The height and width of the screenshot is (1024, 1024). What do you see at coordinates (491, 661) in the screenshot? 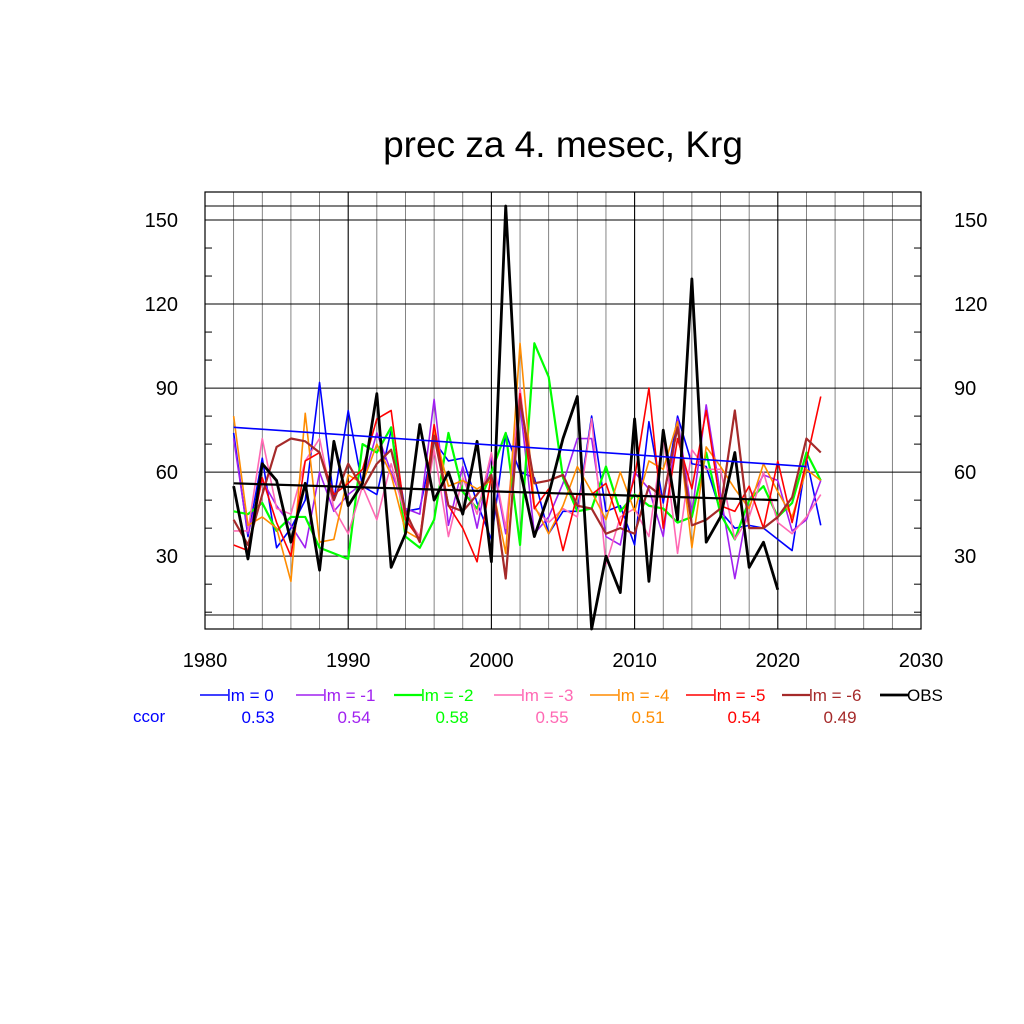
I see `x-tick-label: 2000` at bounding box center [491, 661].